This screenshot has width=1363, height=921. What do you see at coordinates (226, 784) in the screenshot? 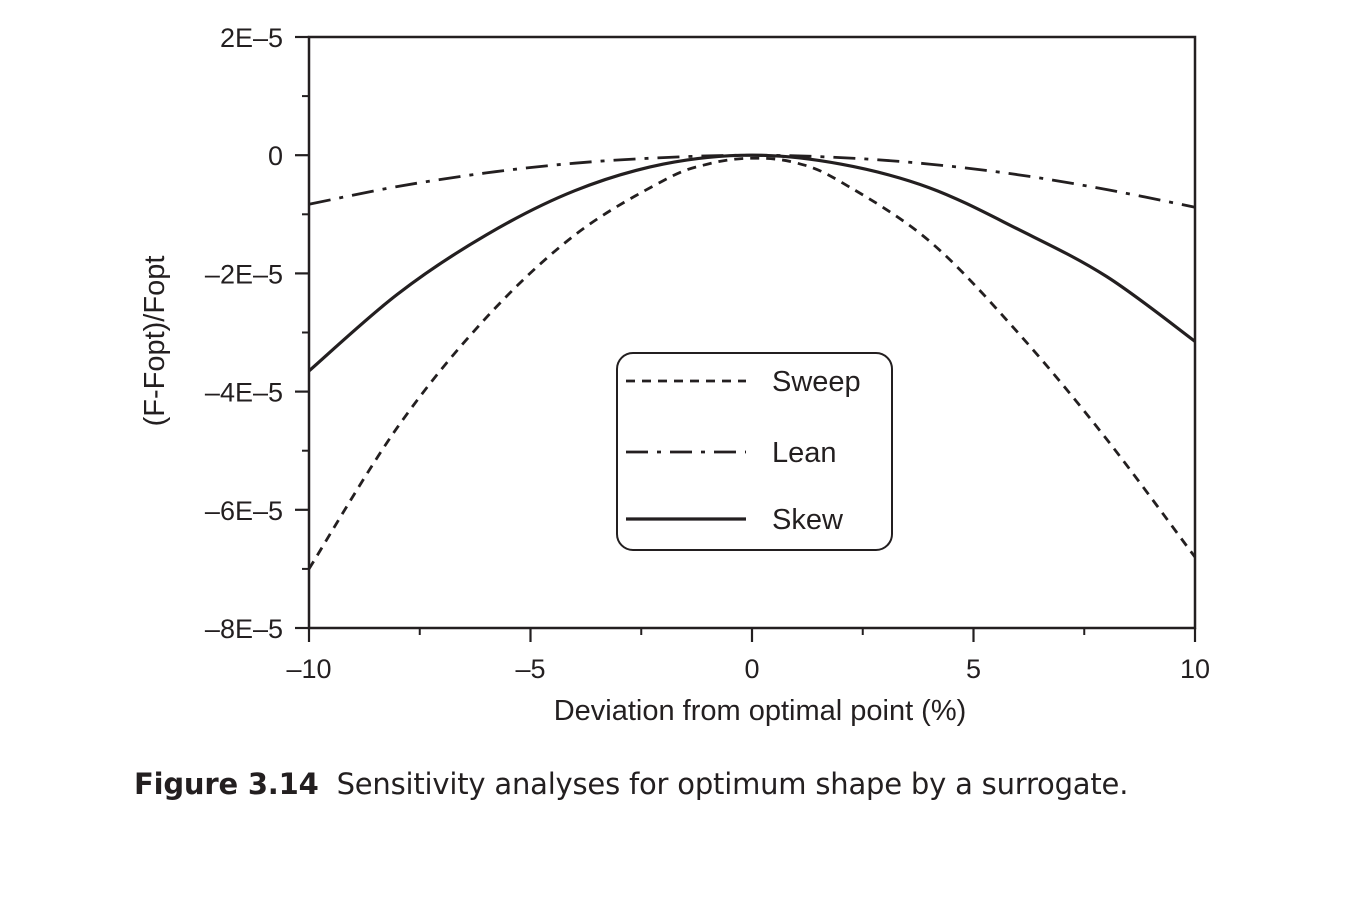
I see `figure-number: Figure 3.14` at bounding box center [226, 784].